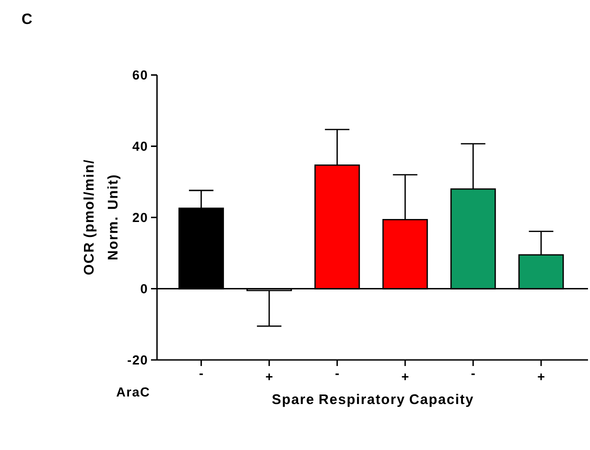 The width and height of the screenshot is (590, 450). Describe the element at coordinates (133, 392) in the screenshot. I see `text: AraC` at that location.